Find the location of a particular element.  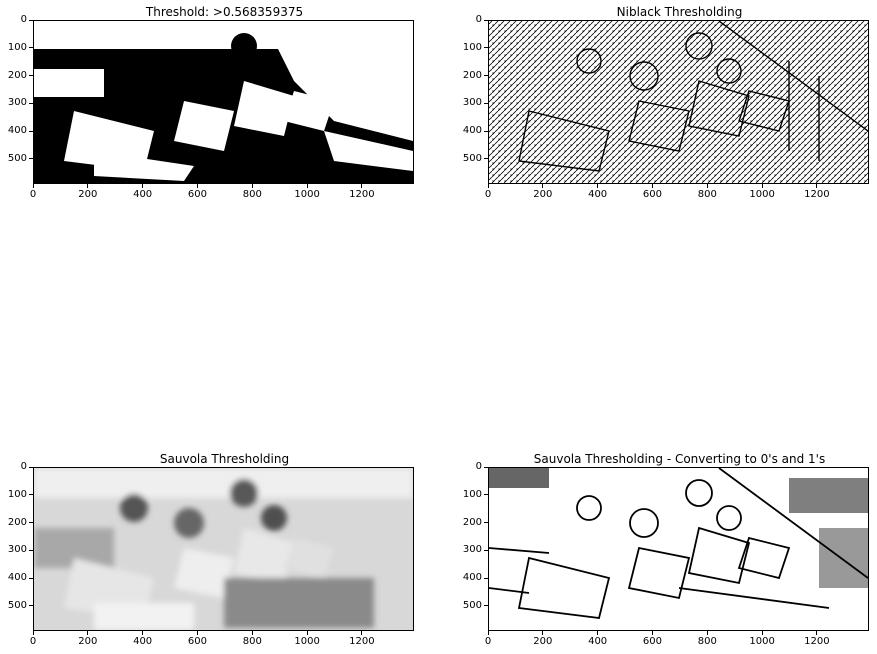

subplot-title: Threshold: >0.568359375 is located at coordinates (224, 12).